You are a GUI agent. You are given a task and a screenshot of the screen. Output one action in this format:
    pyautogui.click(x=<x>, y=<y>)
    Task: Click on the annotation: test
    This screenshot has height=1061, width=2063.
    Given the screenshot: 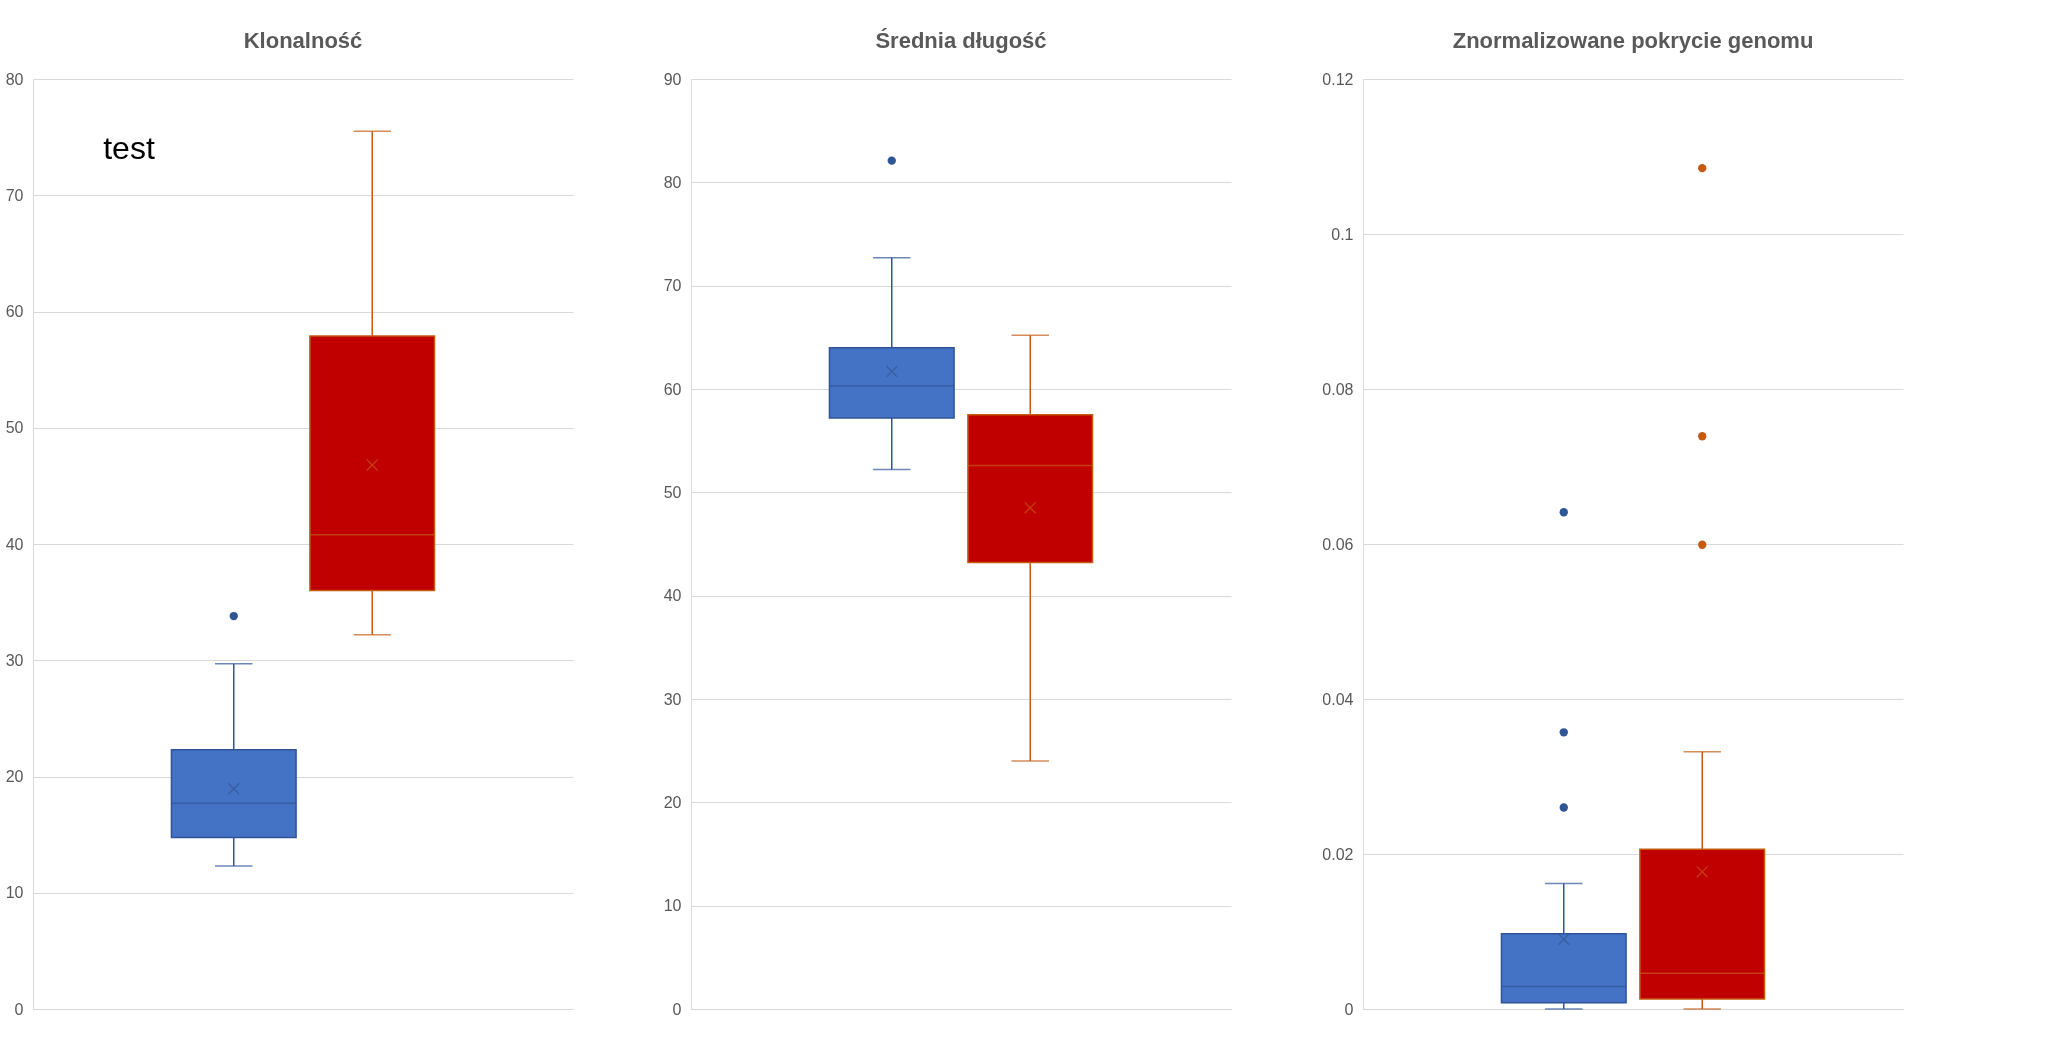 What is the action you would take?
    pyautogui.click(x=129, y=147)
    